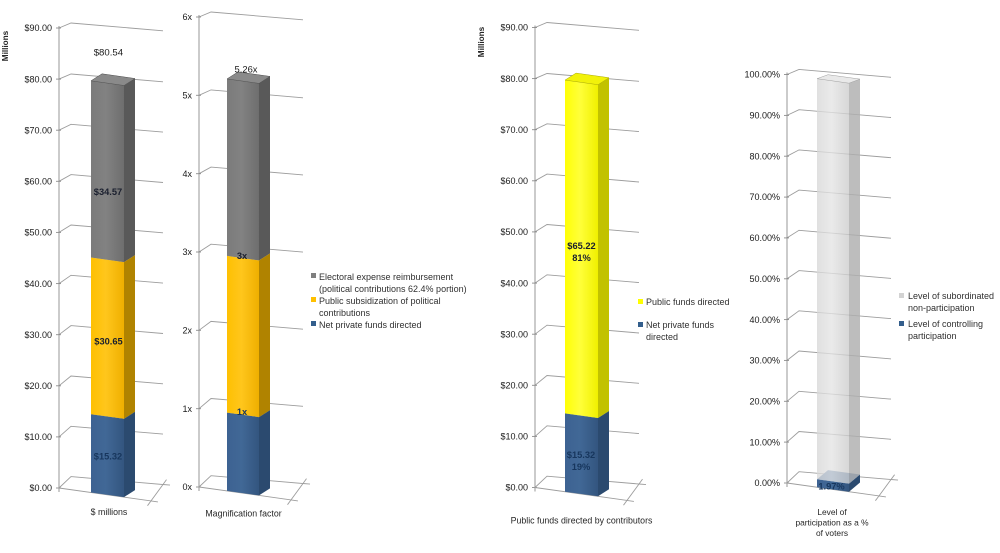 This screenshot has width=1000, height=553. Describe the element at coordinates (581, 258) in the screenshot. I see `svg-text: 81%` at that location.